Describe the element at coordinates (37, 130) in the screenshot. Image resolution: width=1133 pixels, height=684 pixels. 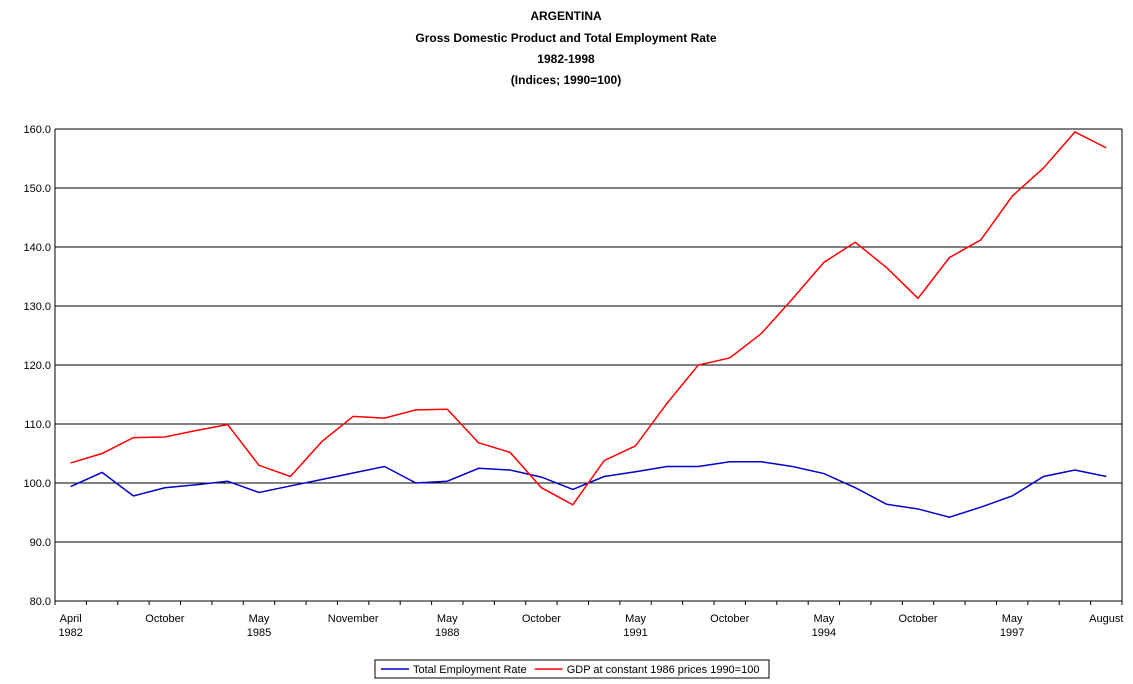
I see `y-tick-label: 160.0` at that location.